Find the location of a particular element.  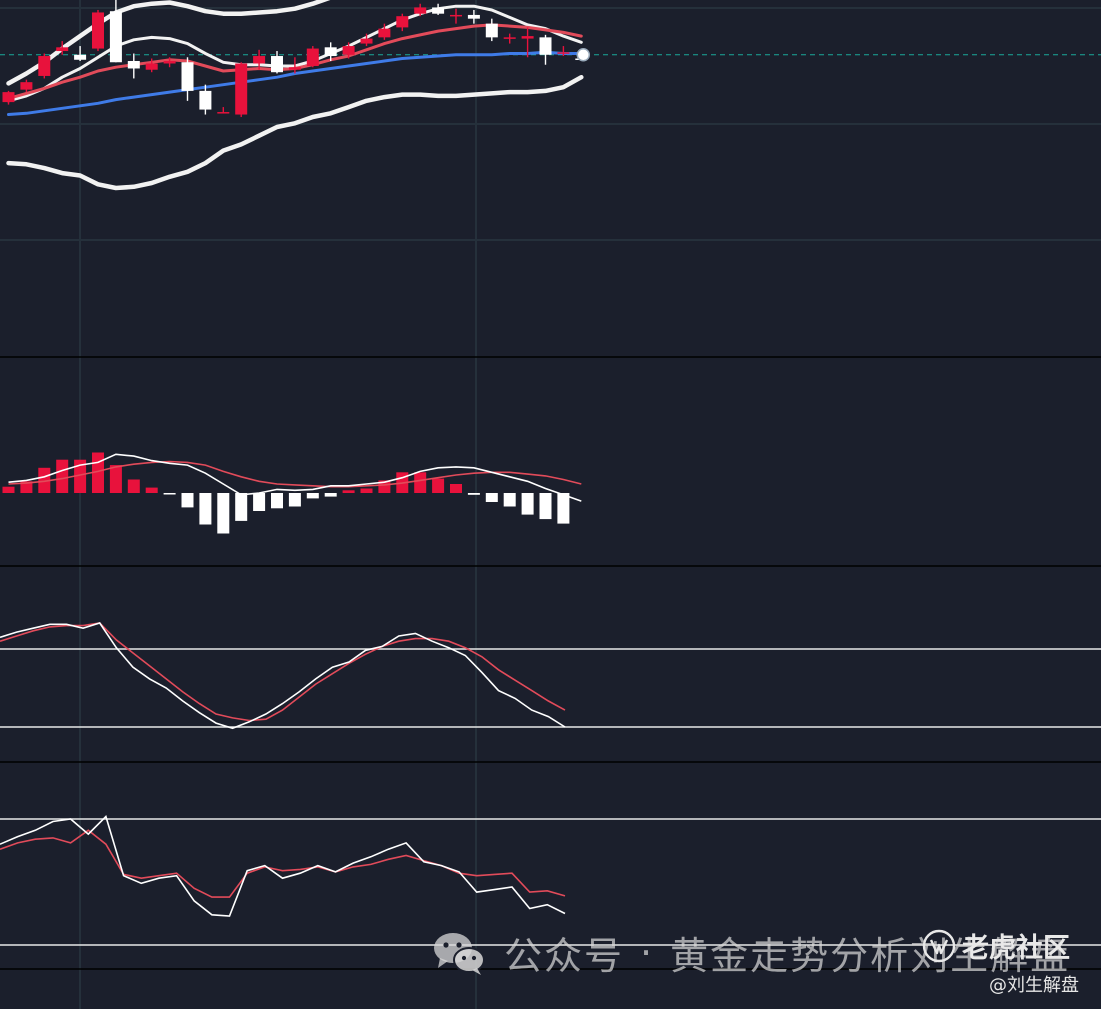

macd-dea-line is located at coordinates (295, 474).